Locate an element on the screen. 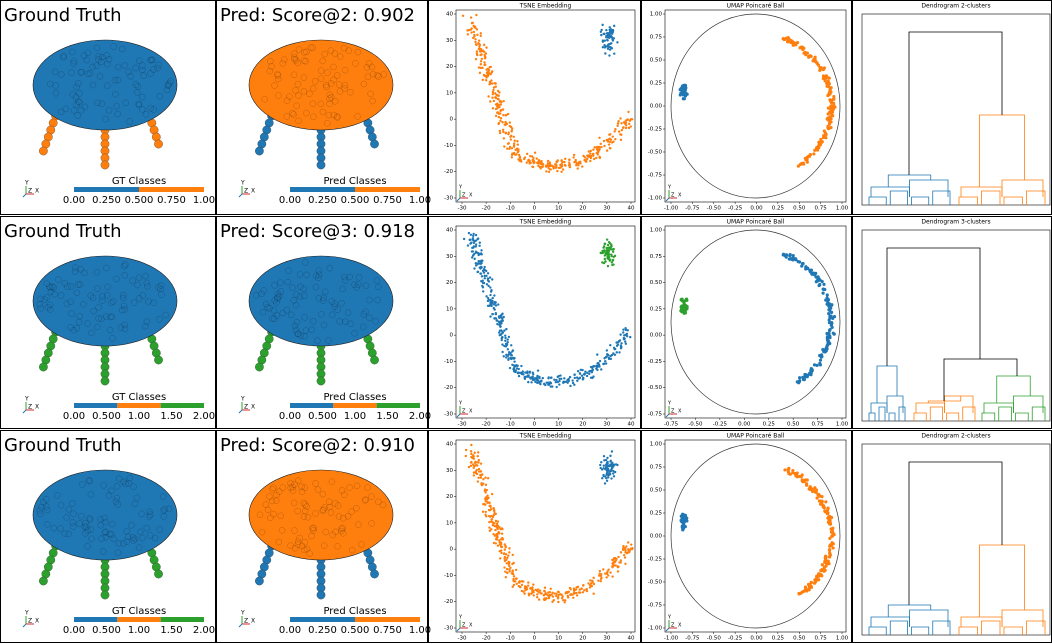 The image size is (1052, 644). colorbar-segment is located at coordinates (139, 405).